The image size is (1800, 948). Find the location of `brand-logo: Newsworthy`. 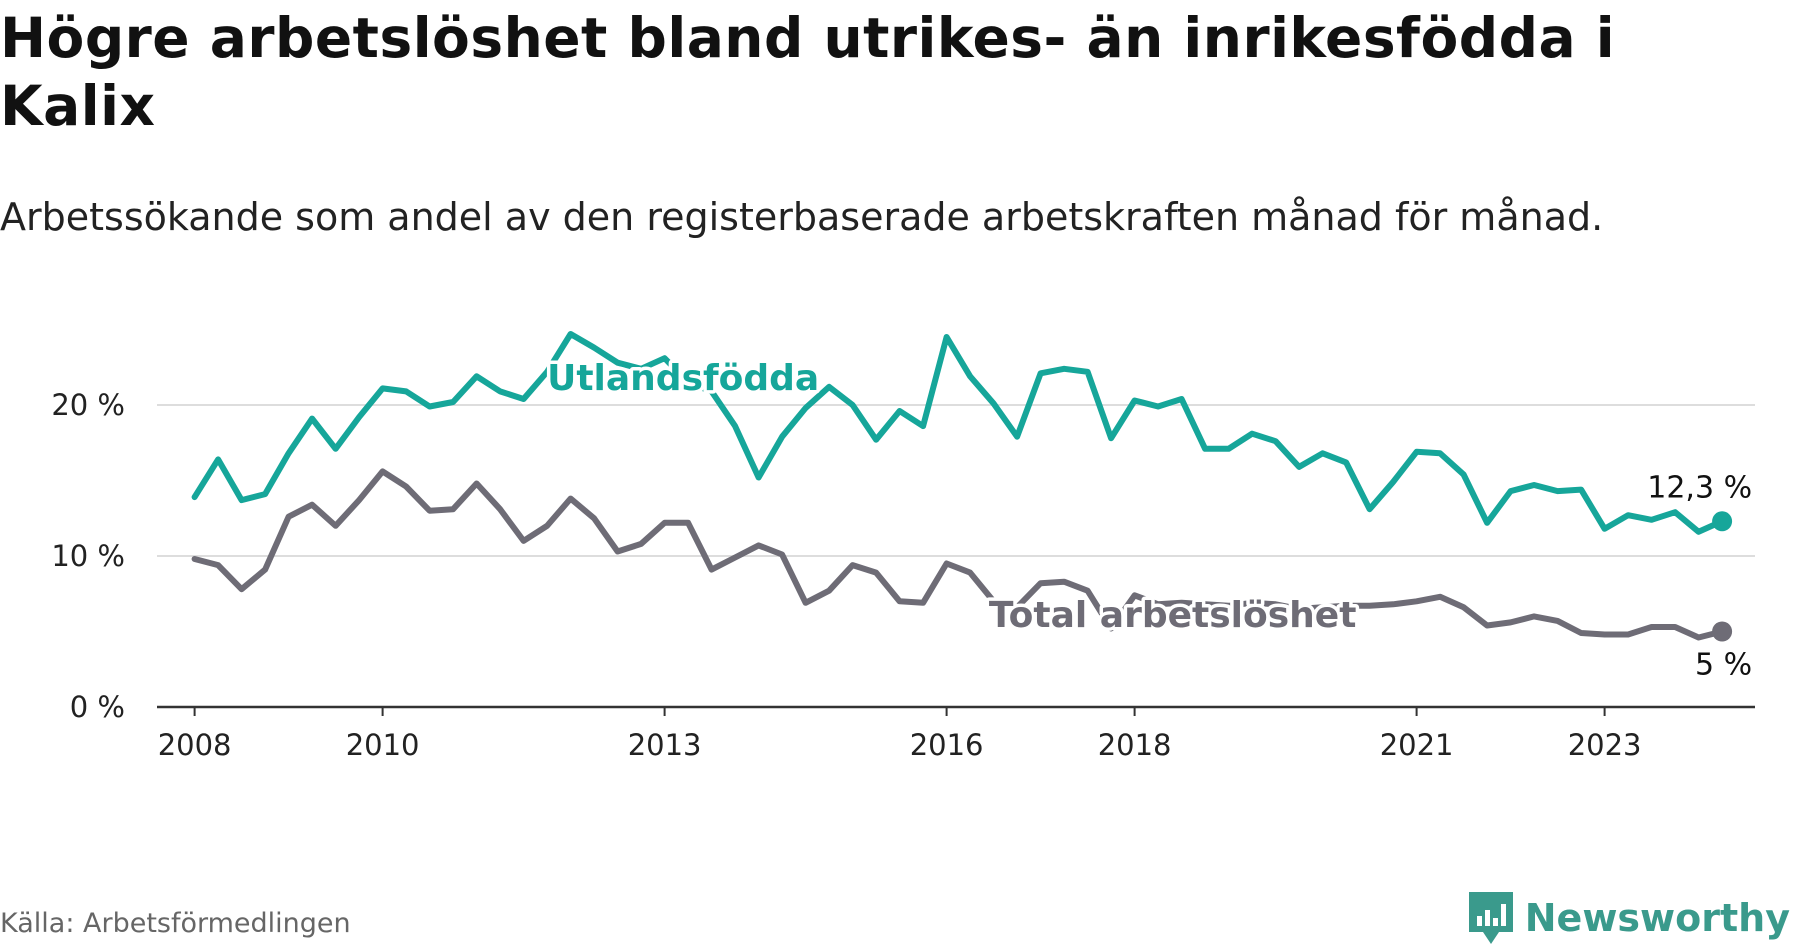

brand-logo: Newsworthy is located at coordinates (1627, 918).